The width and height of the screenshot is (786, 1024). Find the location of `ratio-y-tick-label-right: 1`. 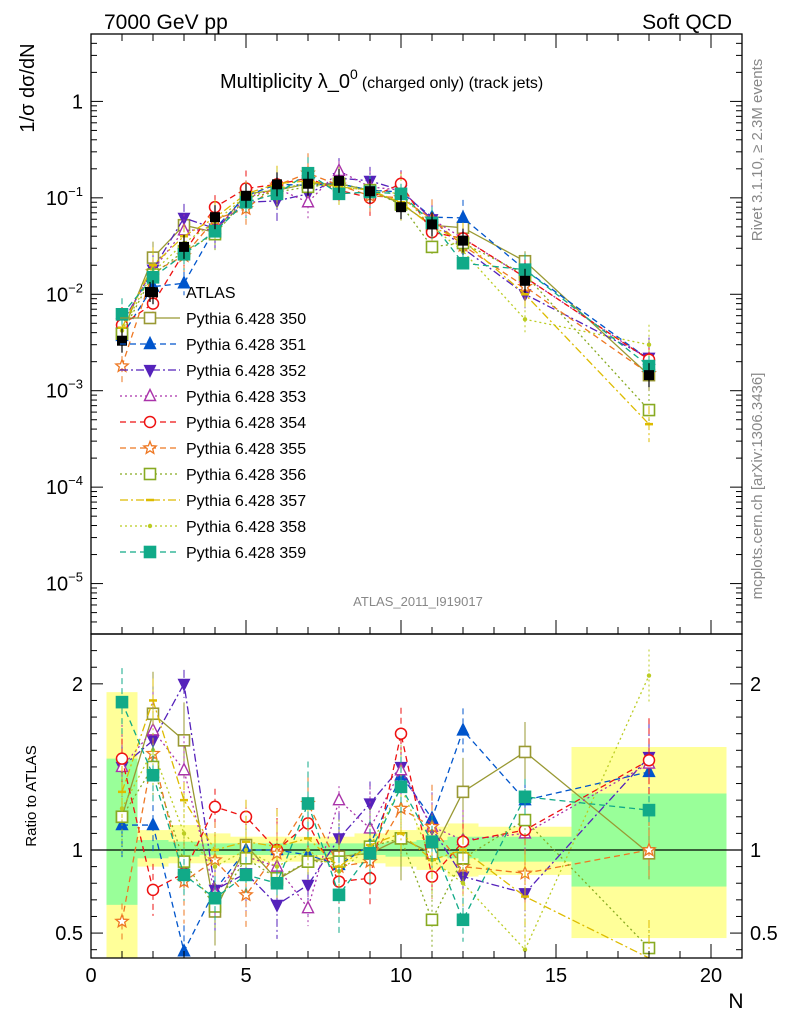

ratio-y-tick-label-right: 1 is located at coordinates (755, 851).